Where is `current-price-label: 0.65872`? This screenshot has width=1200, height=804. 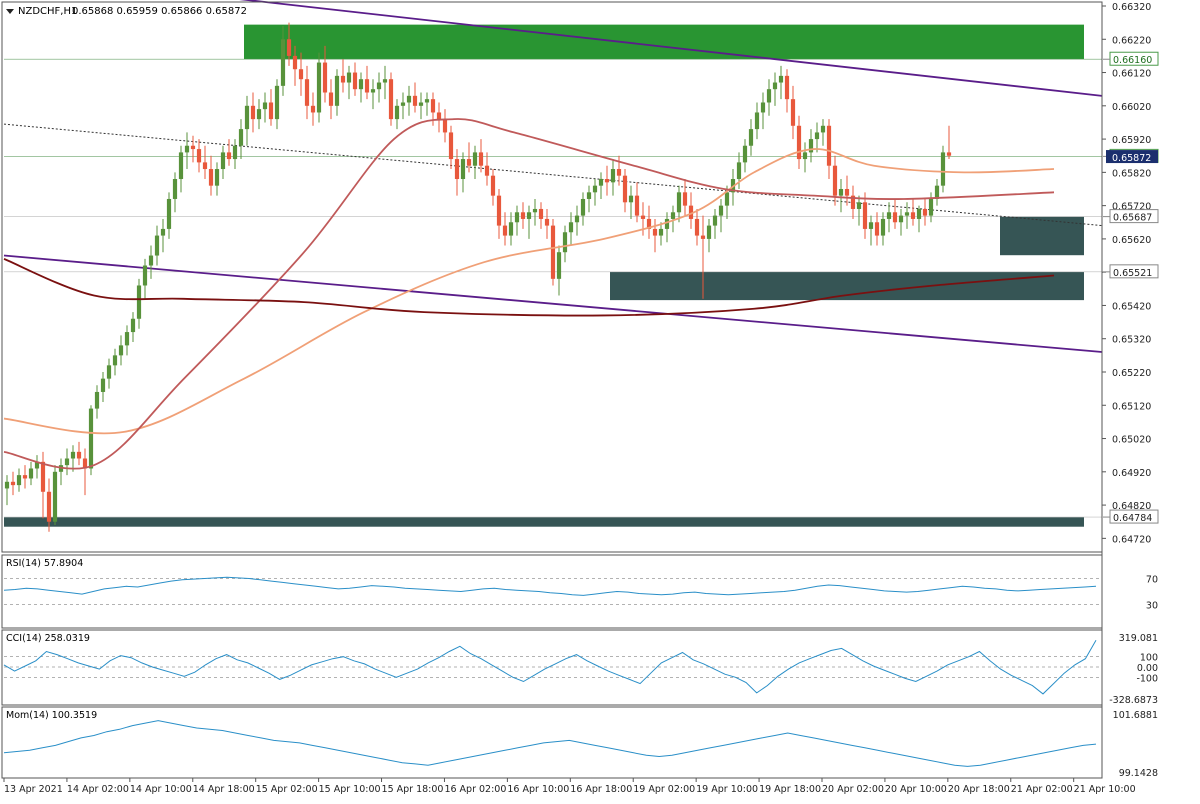 current-price-label: 0.65872 is located at coordinates (1132, 157).